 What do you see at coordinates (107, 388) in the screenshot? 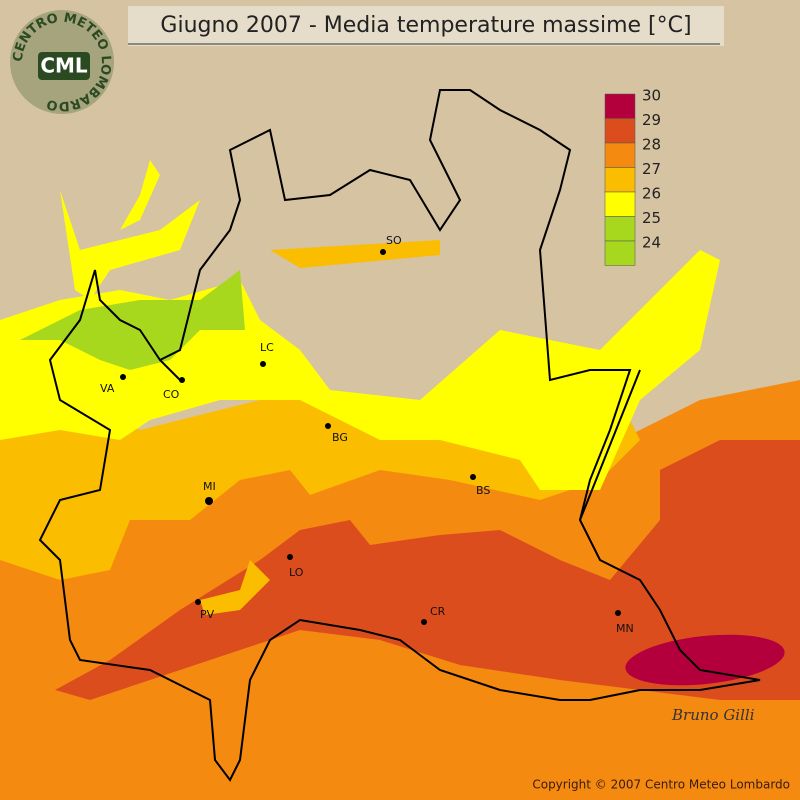
I see `city-label: VA` at bounding box center [107, 388].